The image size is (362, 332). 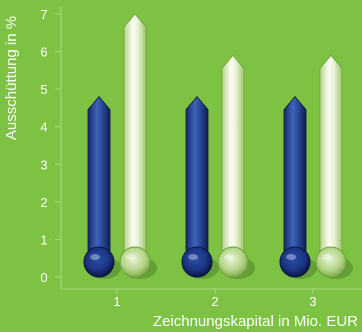 I want to click on y-tick-label: 0, so click(x=43, y=277).